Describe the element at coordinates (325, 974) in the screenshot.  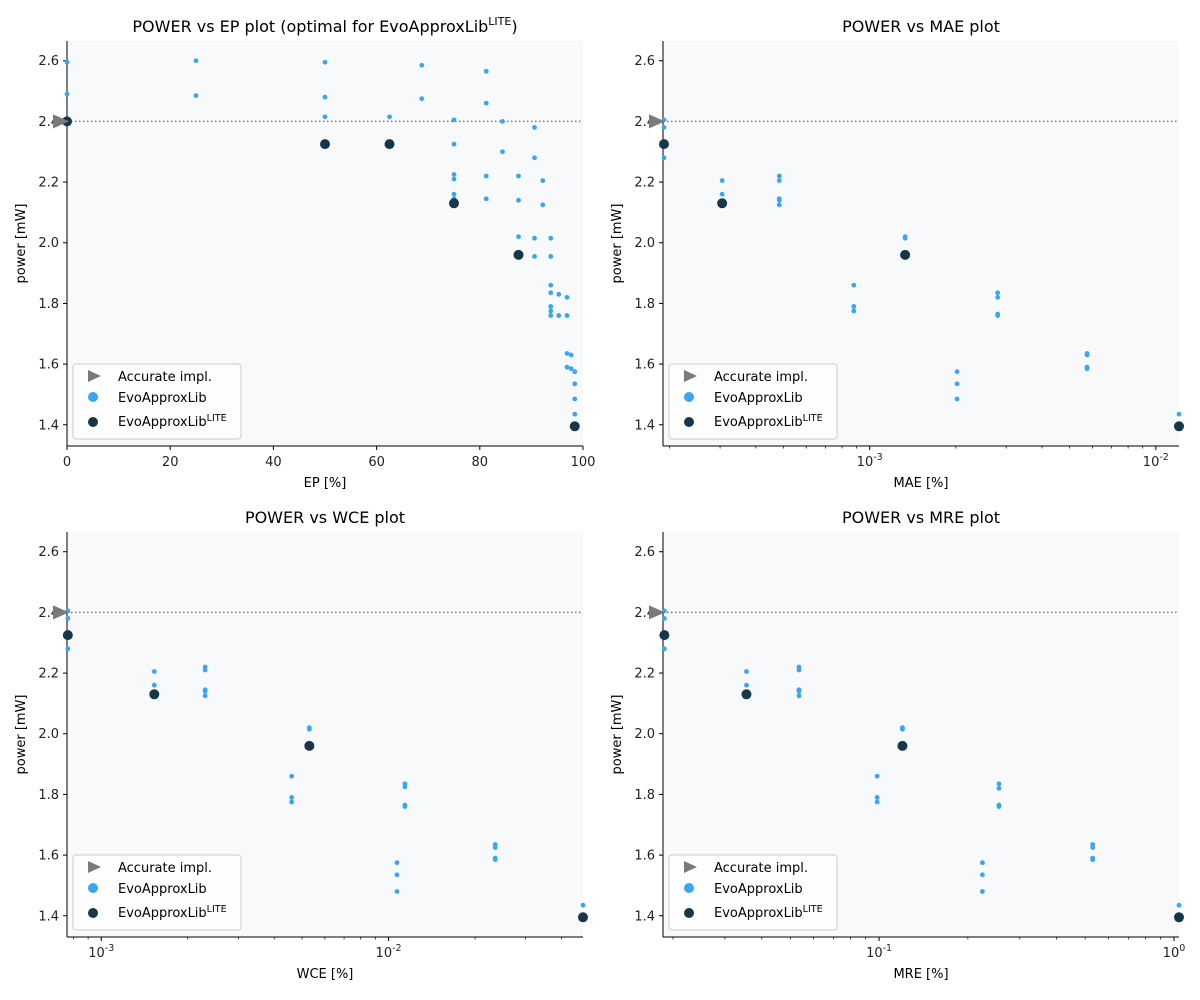
I see `x-axis-label: WCE [%]` at that location.